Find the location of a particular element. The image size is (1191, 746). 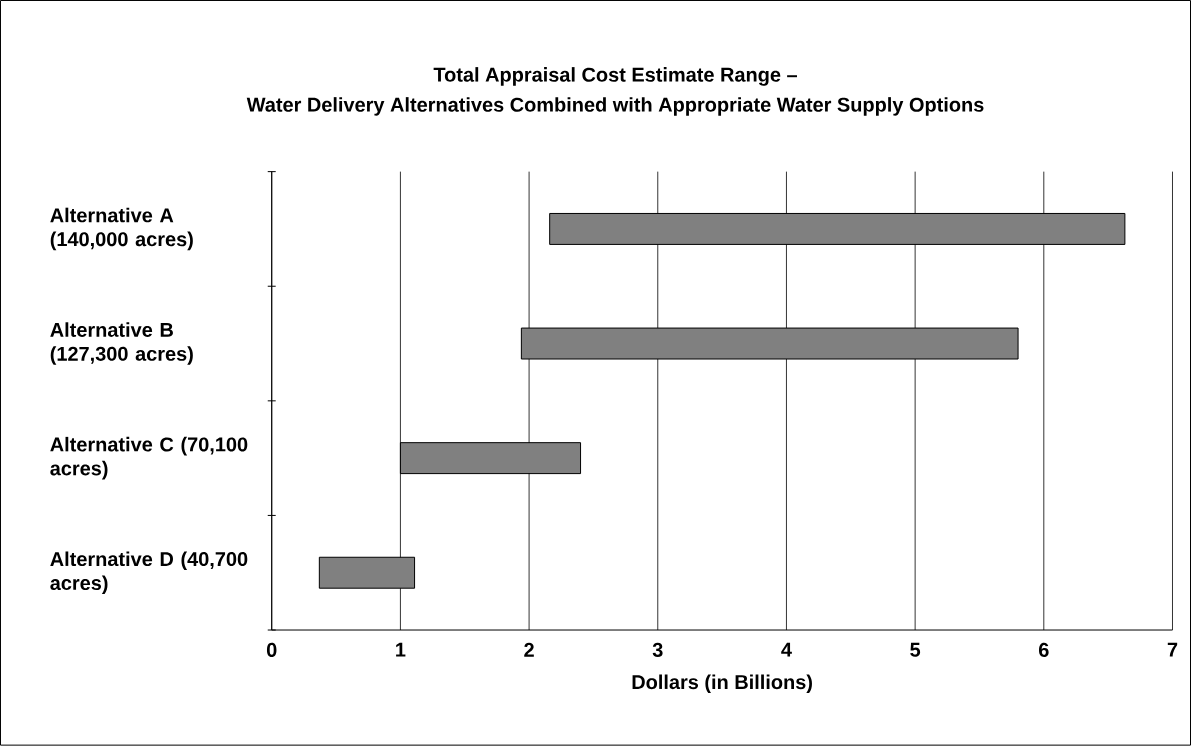

x-tick-label: 6 is located at coordinates (1044, 650).